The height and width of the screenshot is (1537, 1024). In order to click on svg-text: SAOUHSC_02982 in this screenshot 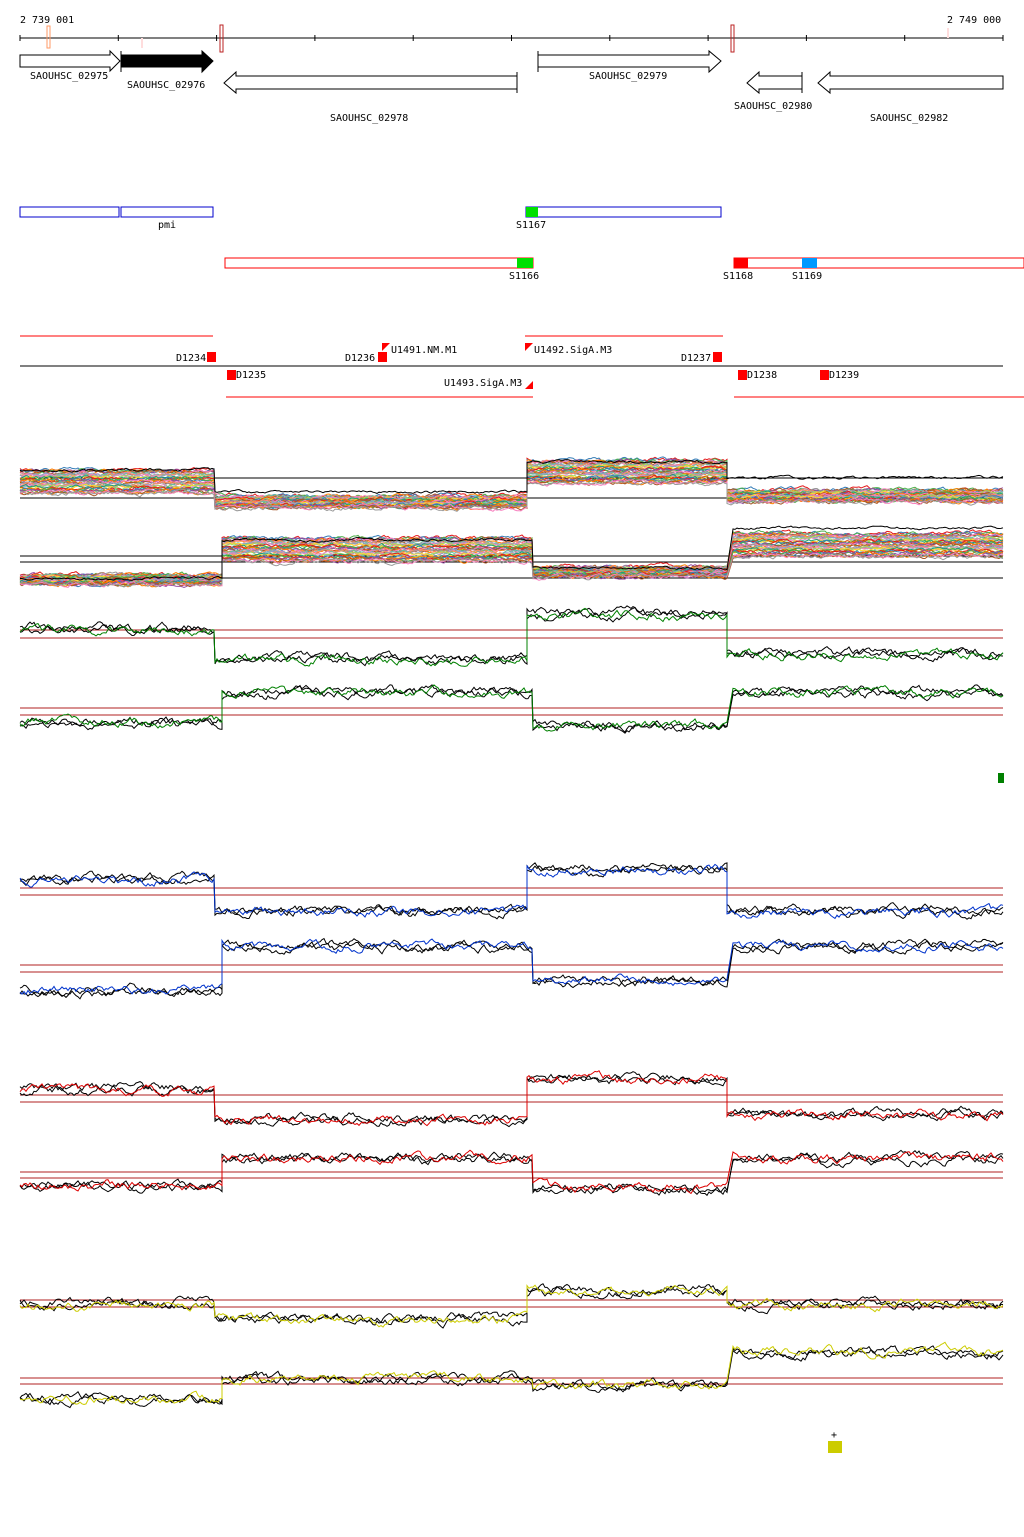, I will do `click(909, 118)`.